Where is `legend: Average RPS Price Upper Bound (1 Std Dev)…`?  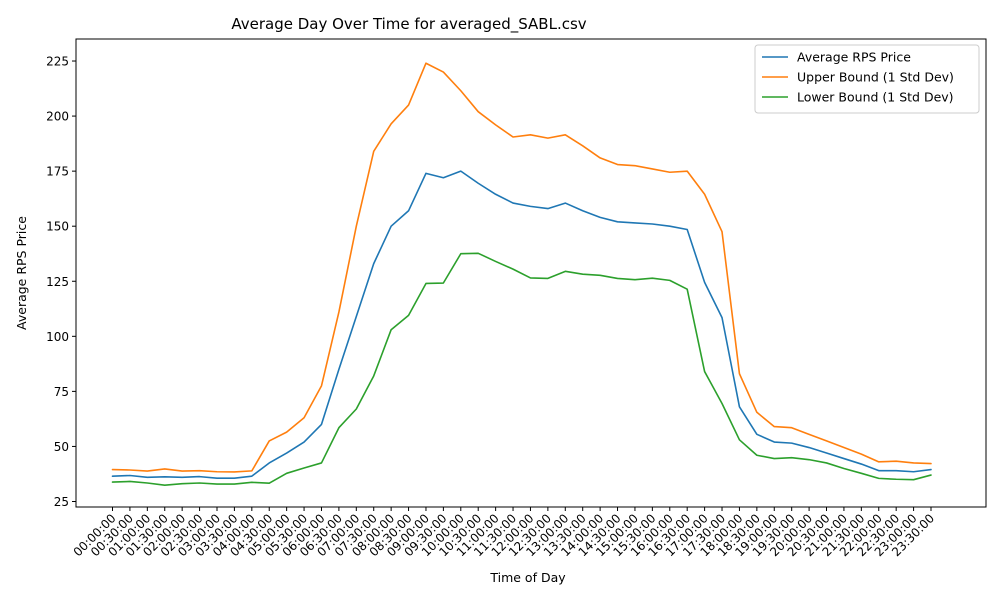
legend: Average RPS Price Upper Bound (1 Std Dev)… is located at coordinates (867, 79).